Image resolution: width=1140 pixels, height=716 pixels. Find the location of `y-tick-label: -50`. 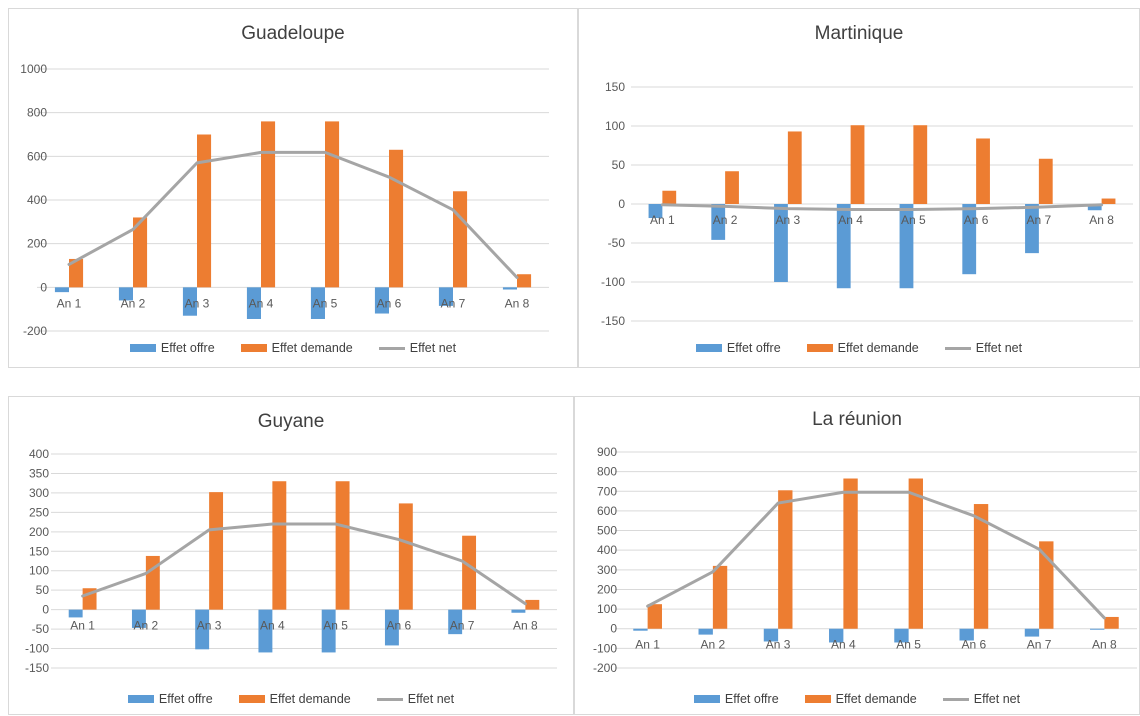

y-tick-label: -50 is located at coordinates (41, 629).